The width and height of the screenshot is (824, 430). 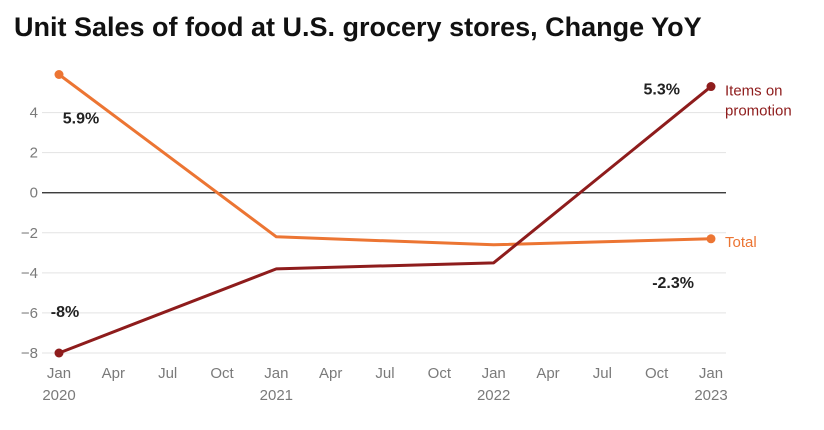 What do you see at coordinates (58, 395) in the screenshot?
I see `x-tick-year-label: 2020` at bounding box center [58, 395].